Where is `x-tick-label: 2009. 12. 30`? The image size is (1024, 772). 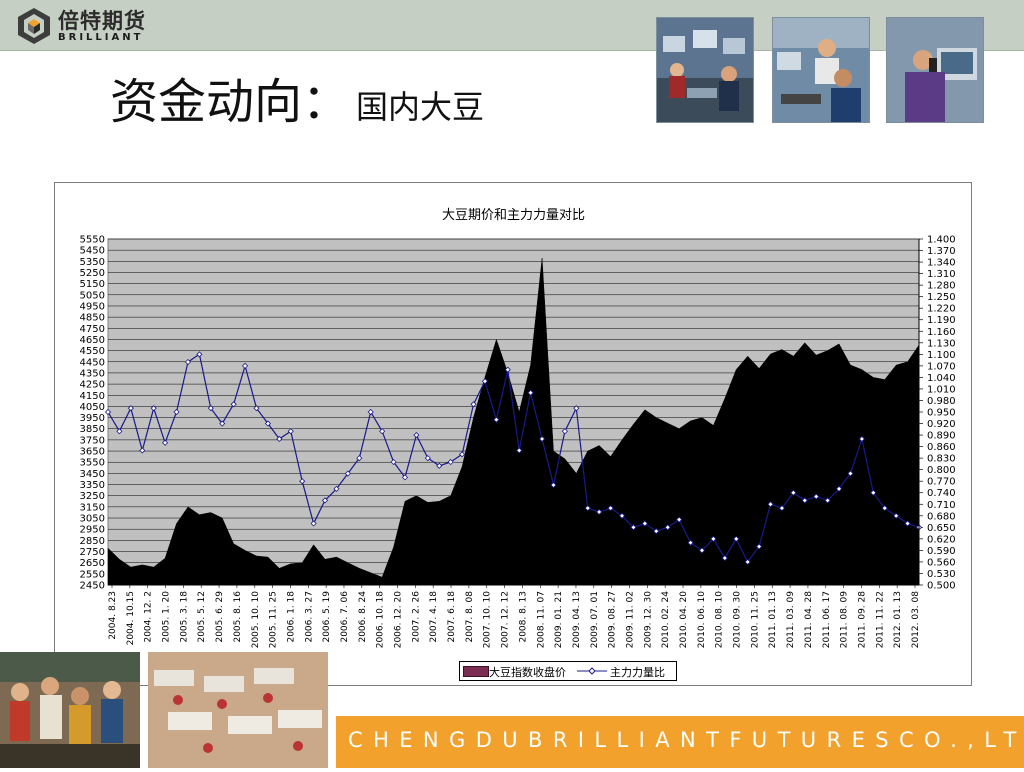 x-tick-label: 2009. 12. 30 is located at coordinates (648, 620).